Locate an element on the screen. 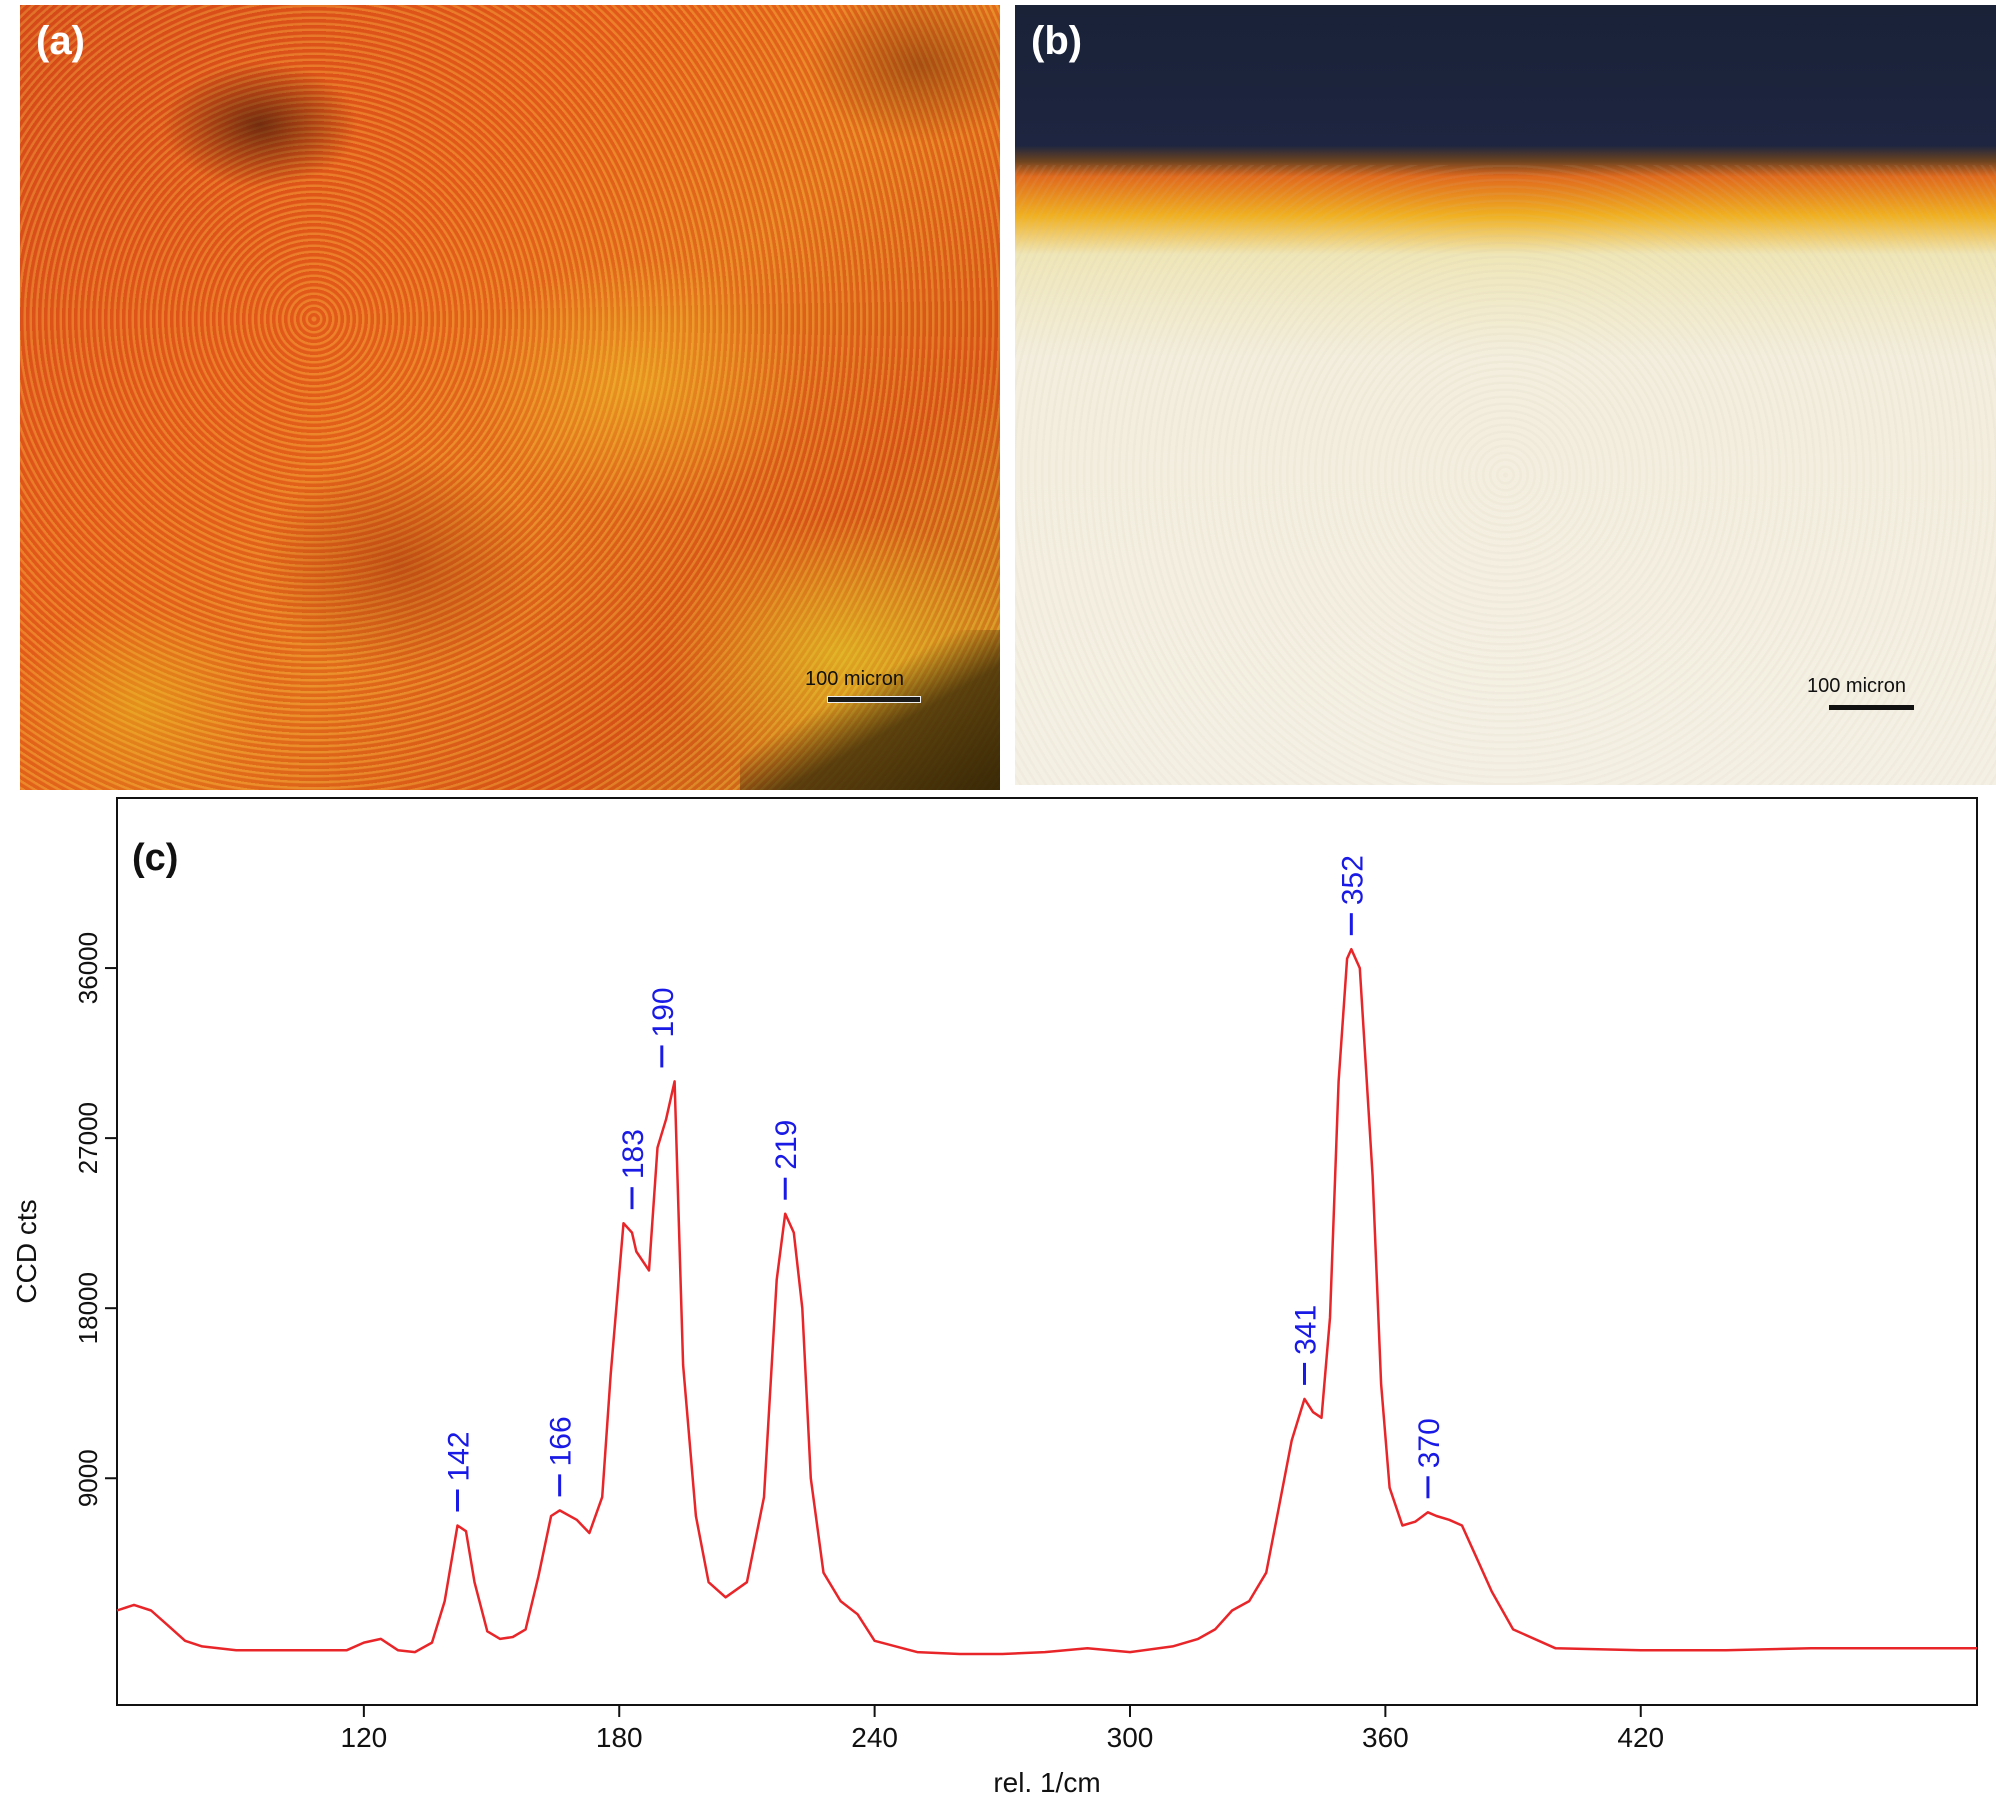 This screenshot has width=1996, height=1801. y-axis: 9000 18000 27000 36000 is located at coordinates (95, 1219).